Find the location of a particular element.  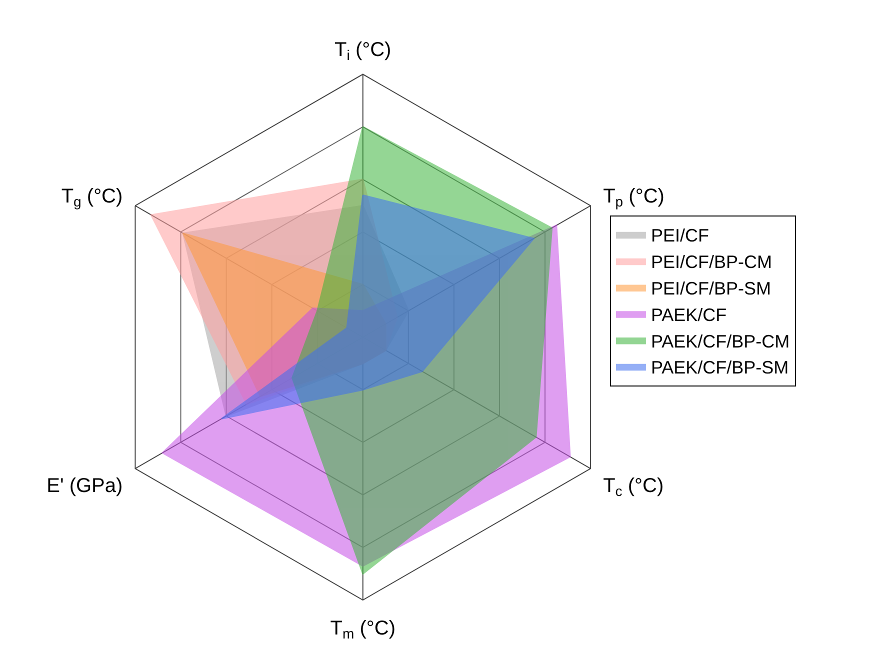

spoke-label: T$_{g}$ (°C) is located at coordinates (92, 198).